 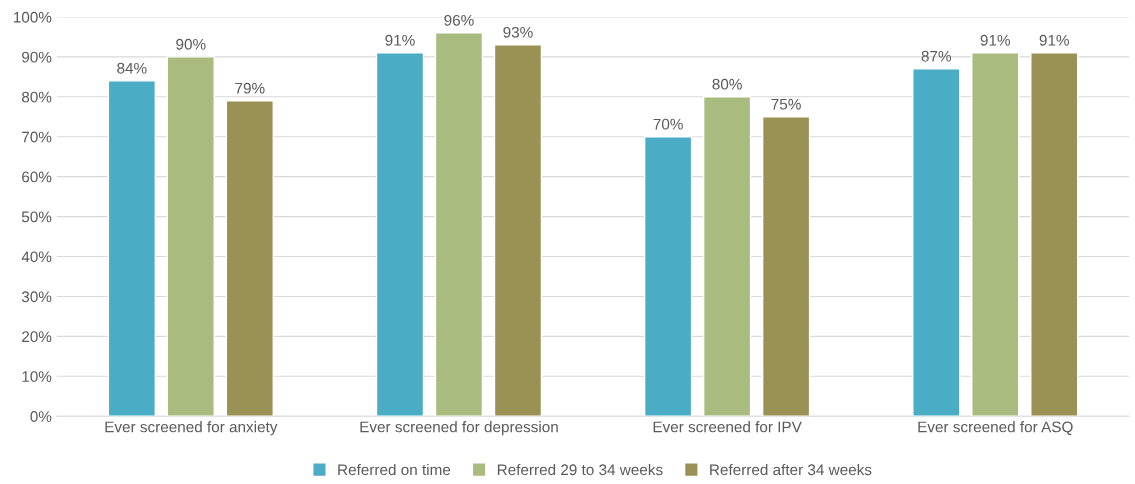 I want to click on data-label: 79%, so click(x=250, y=88).